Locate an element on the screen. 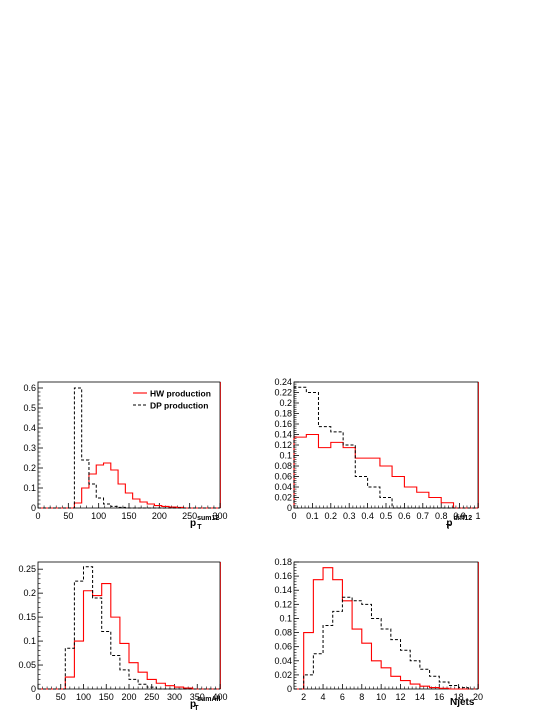 The image size is (553, 715). x-axis-label: psumAll T is located at coordinates (205, 704).